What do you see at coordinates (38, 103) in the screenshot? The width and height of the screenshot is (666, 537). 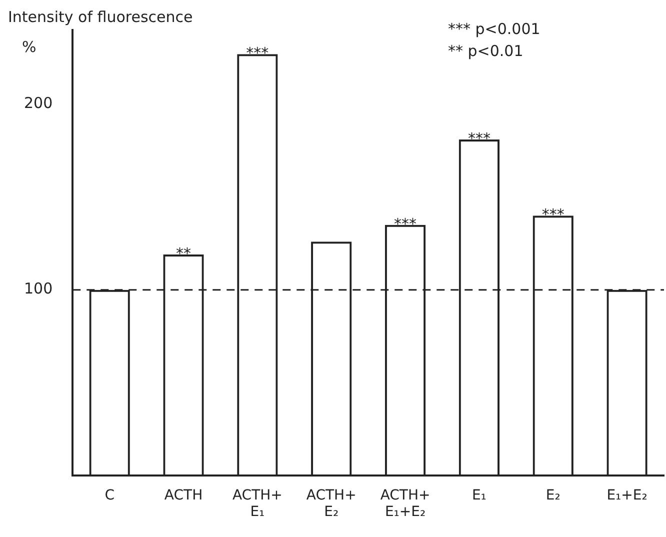 I see `y-tick-label: 200` at bounding box center [38, 103].